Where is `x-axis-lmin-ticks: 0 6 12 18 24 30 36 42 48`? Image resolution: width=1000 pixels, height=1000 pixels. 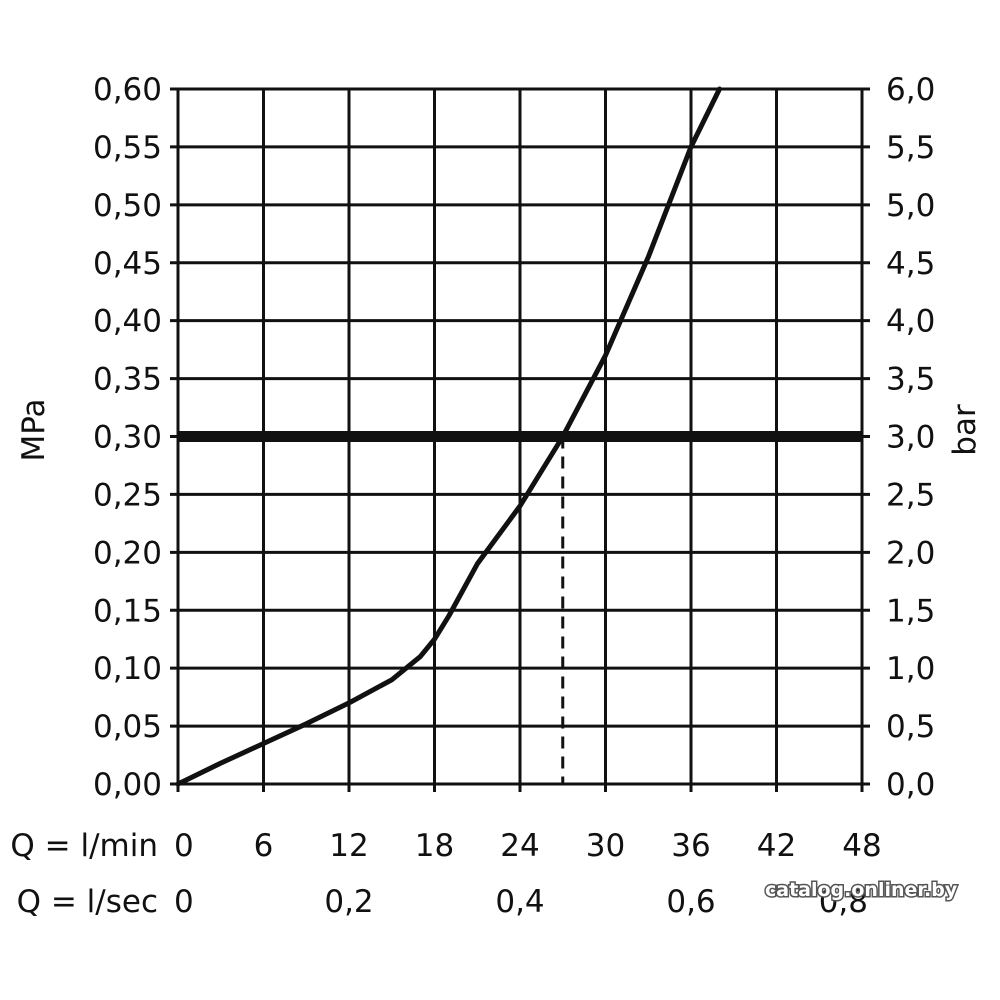 x-axis-lmin-ticks: 0 6 12 18 24 30 36 42 48 is located at coordinates (528, 846).